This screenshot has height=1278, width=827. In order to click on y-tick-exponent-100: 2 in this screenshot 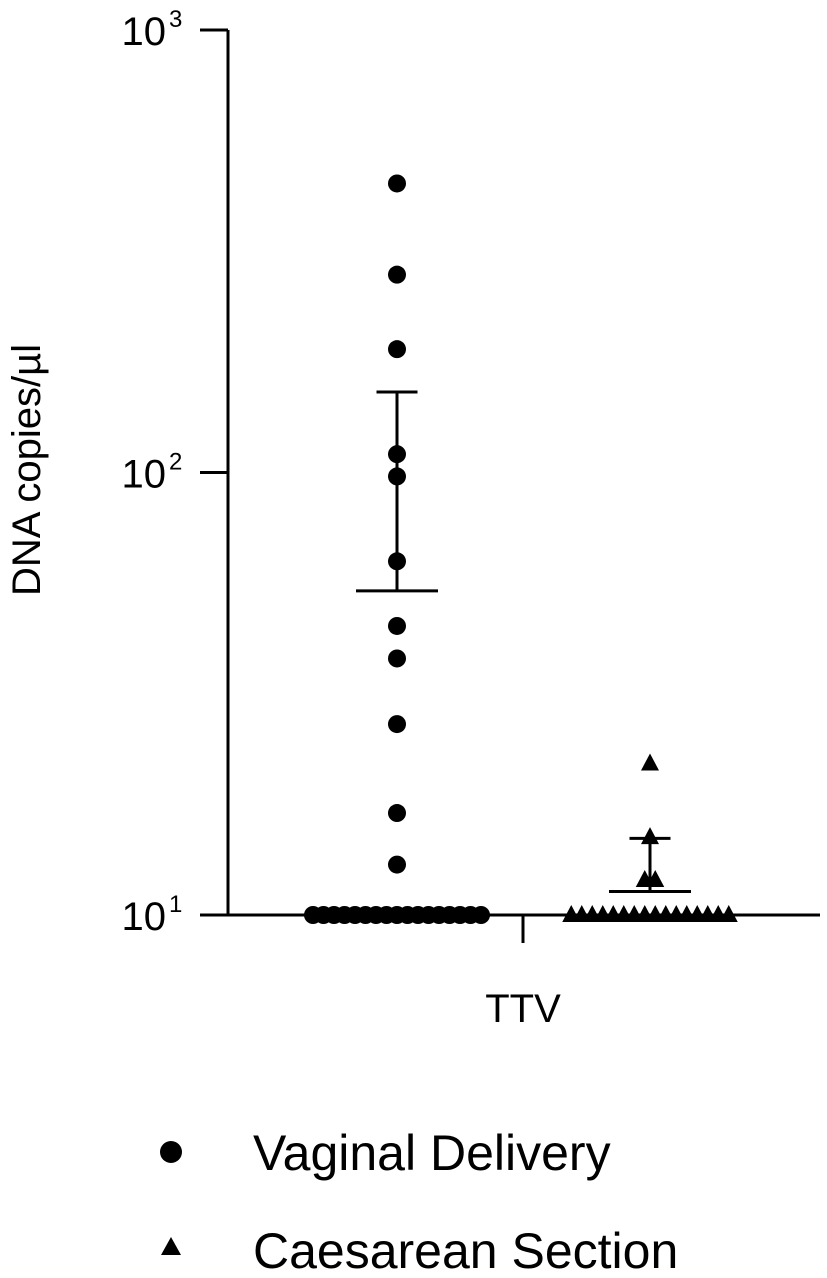, I will do `click(175, 462)`.